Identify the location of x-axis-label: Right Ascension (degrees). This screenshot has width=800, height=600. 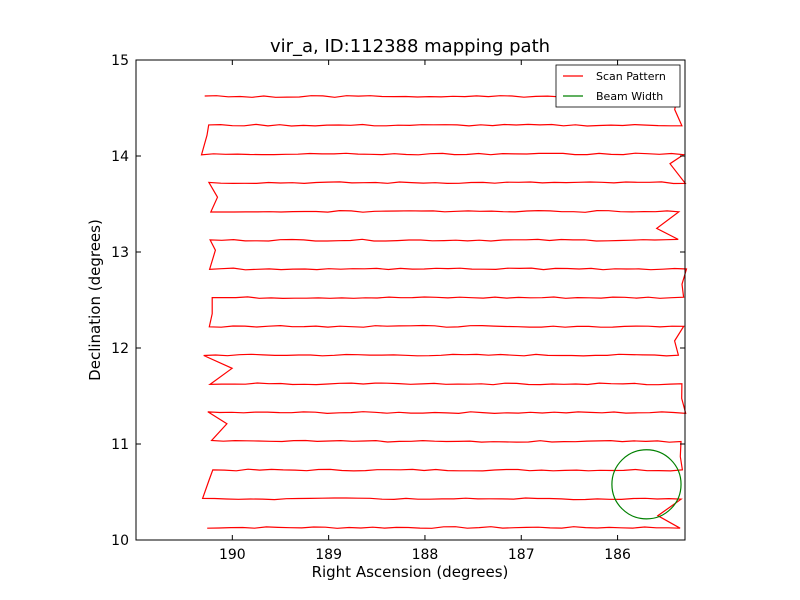
(410, 572).